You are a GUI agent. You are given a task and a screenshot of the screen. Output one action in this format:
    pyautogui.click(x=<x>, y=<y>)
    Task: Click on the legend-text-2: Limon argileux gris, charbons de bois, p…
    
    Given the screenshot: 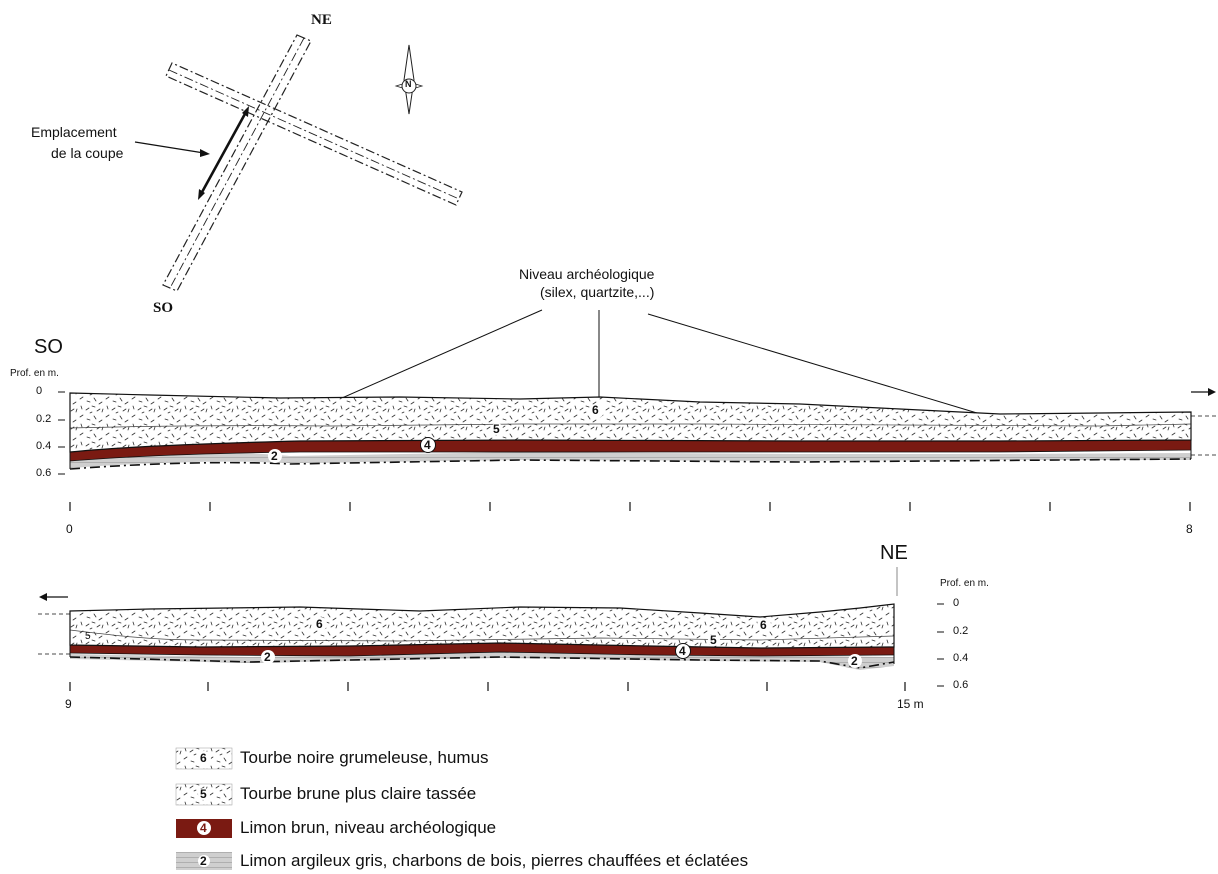 What is the action you would take?
    pyautogui.click(x=494, y=860)
    